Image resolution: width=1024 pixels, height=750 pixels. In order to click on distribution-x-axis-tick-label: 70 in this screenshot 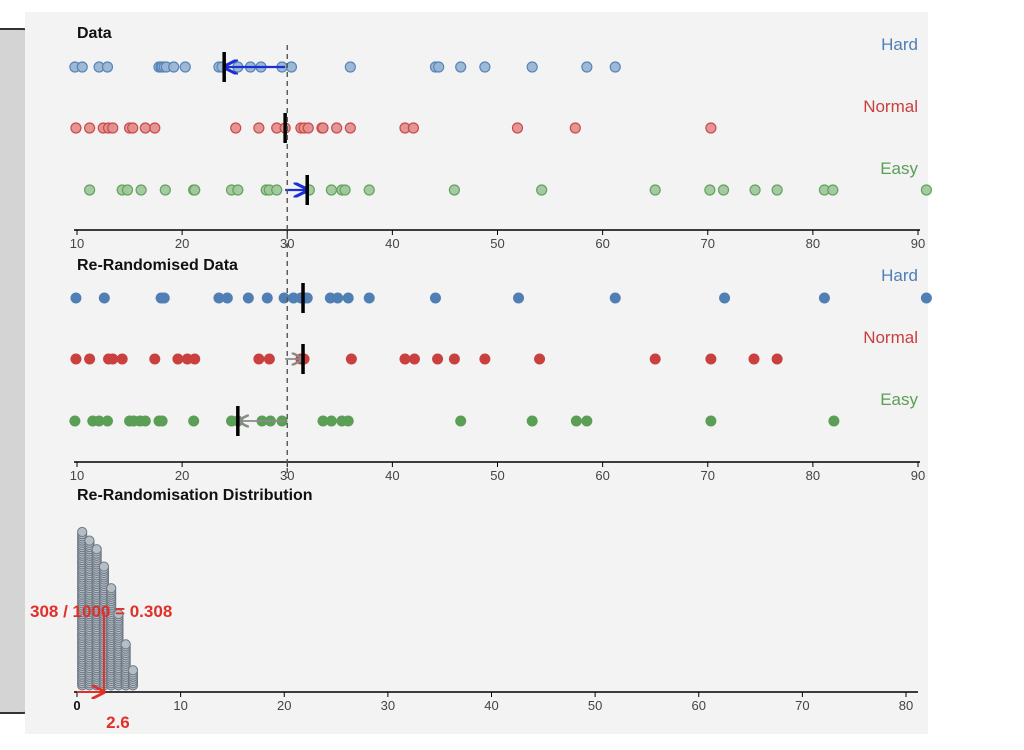, I will do `click(802, 705)`.